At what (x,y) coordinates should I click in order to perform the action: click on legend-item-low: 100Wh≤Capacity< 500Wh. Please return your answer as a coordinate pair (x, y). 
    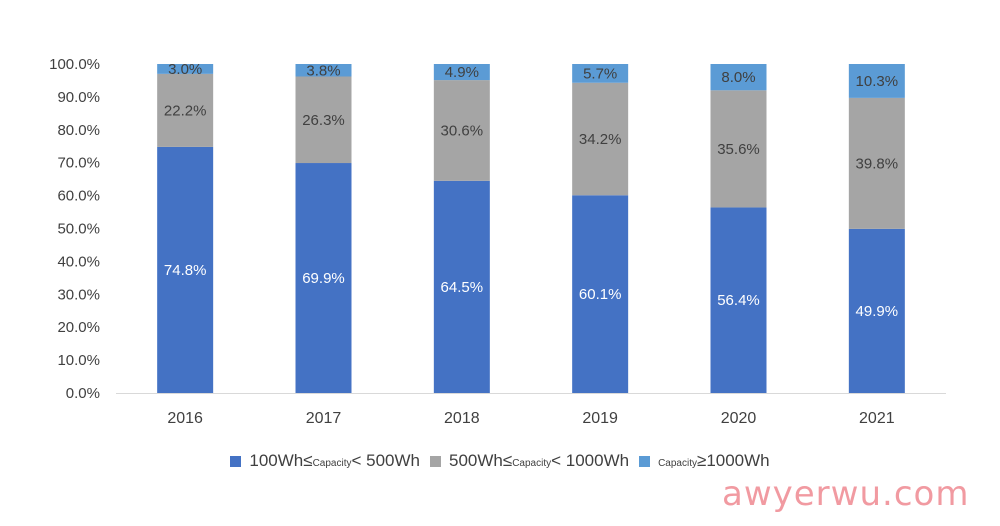
    Looking at the image, I should click on (325, 461).